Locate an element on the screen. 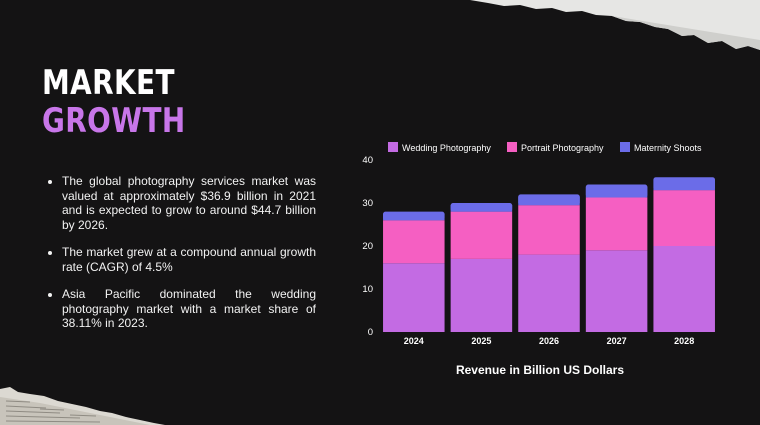 The image size is (760, 425). x-tick-label: 2025 is located at coordinates (481, 341).